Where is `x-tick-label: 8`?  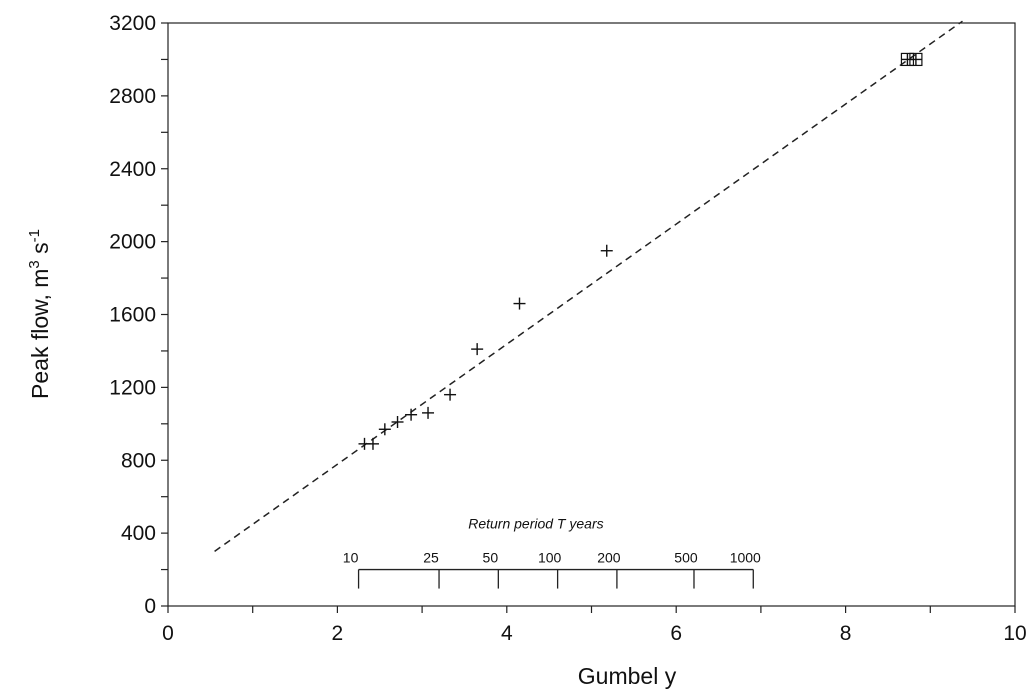 x-tick-label: 8 is located at coordinates (846, 633).